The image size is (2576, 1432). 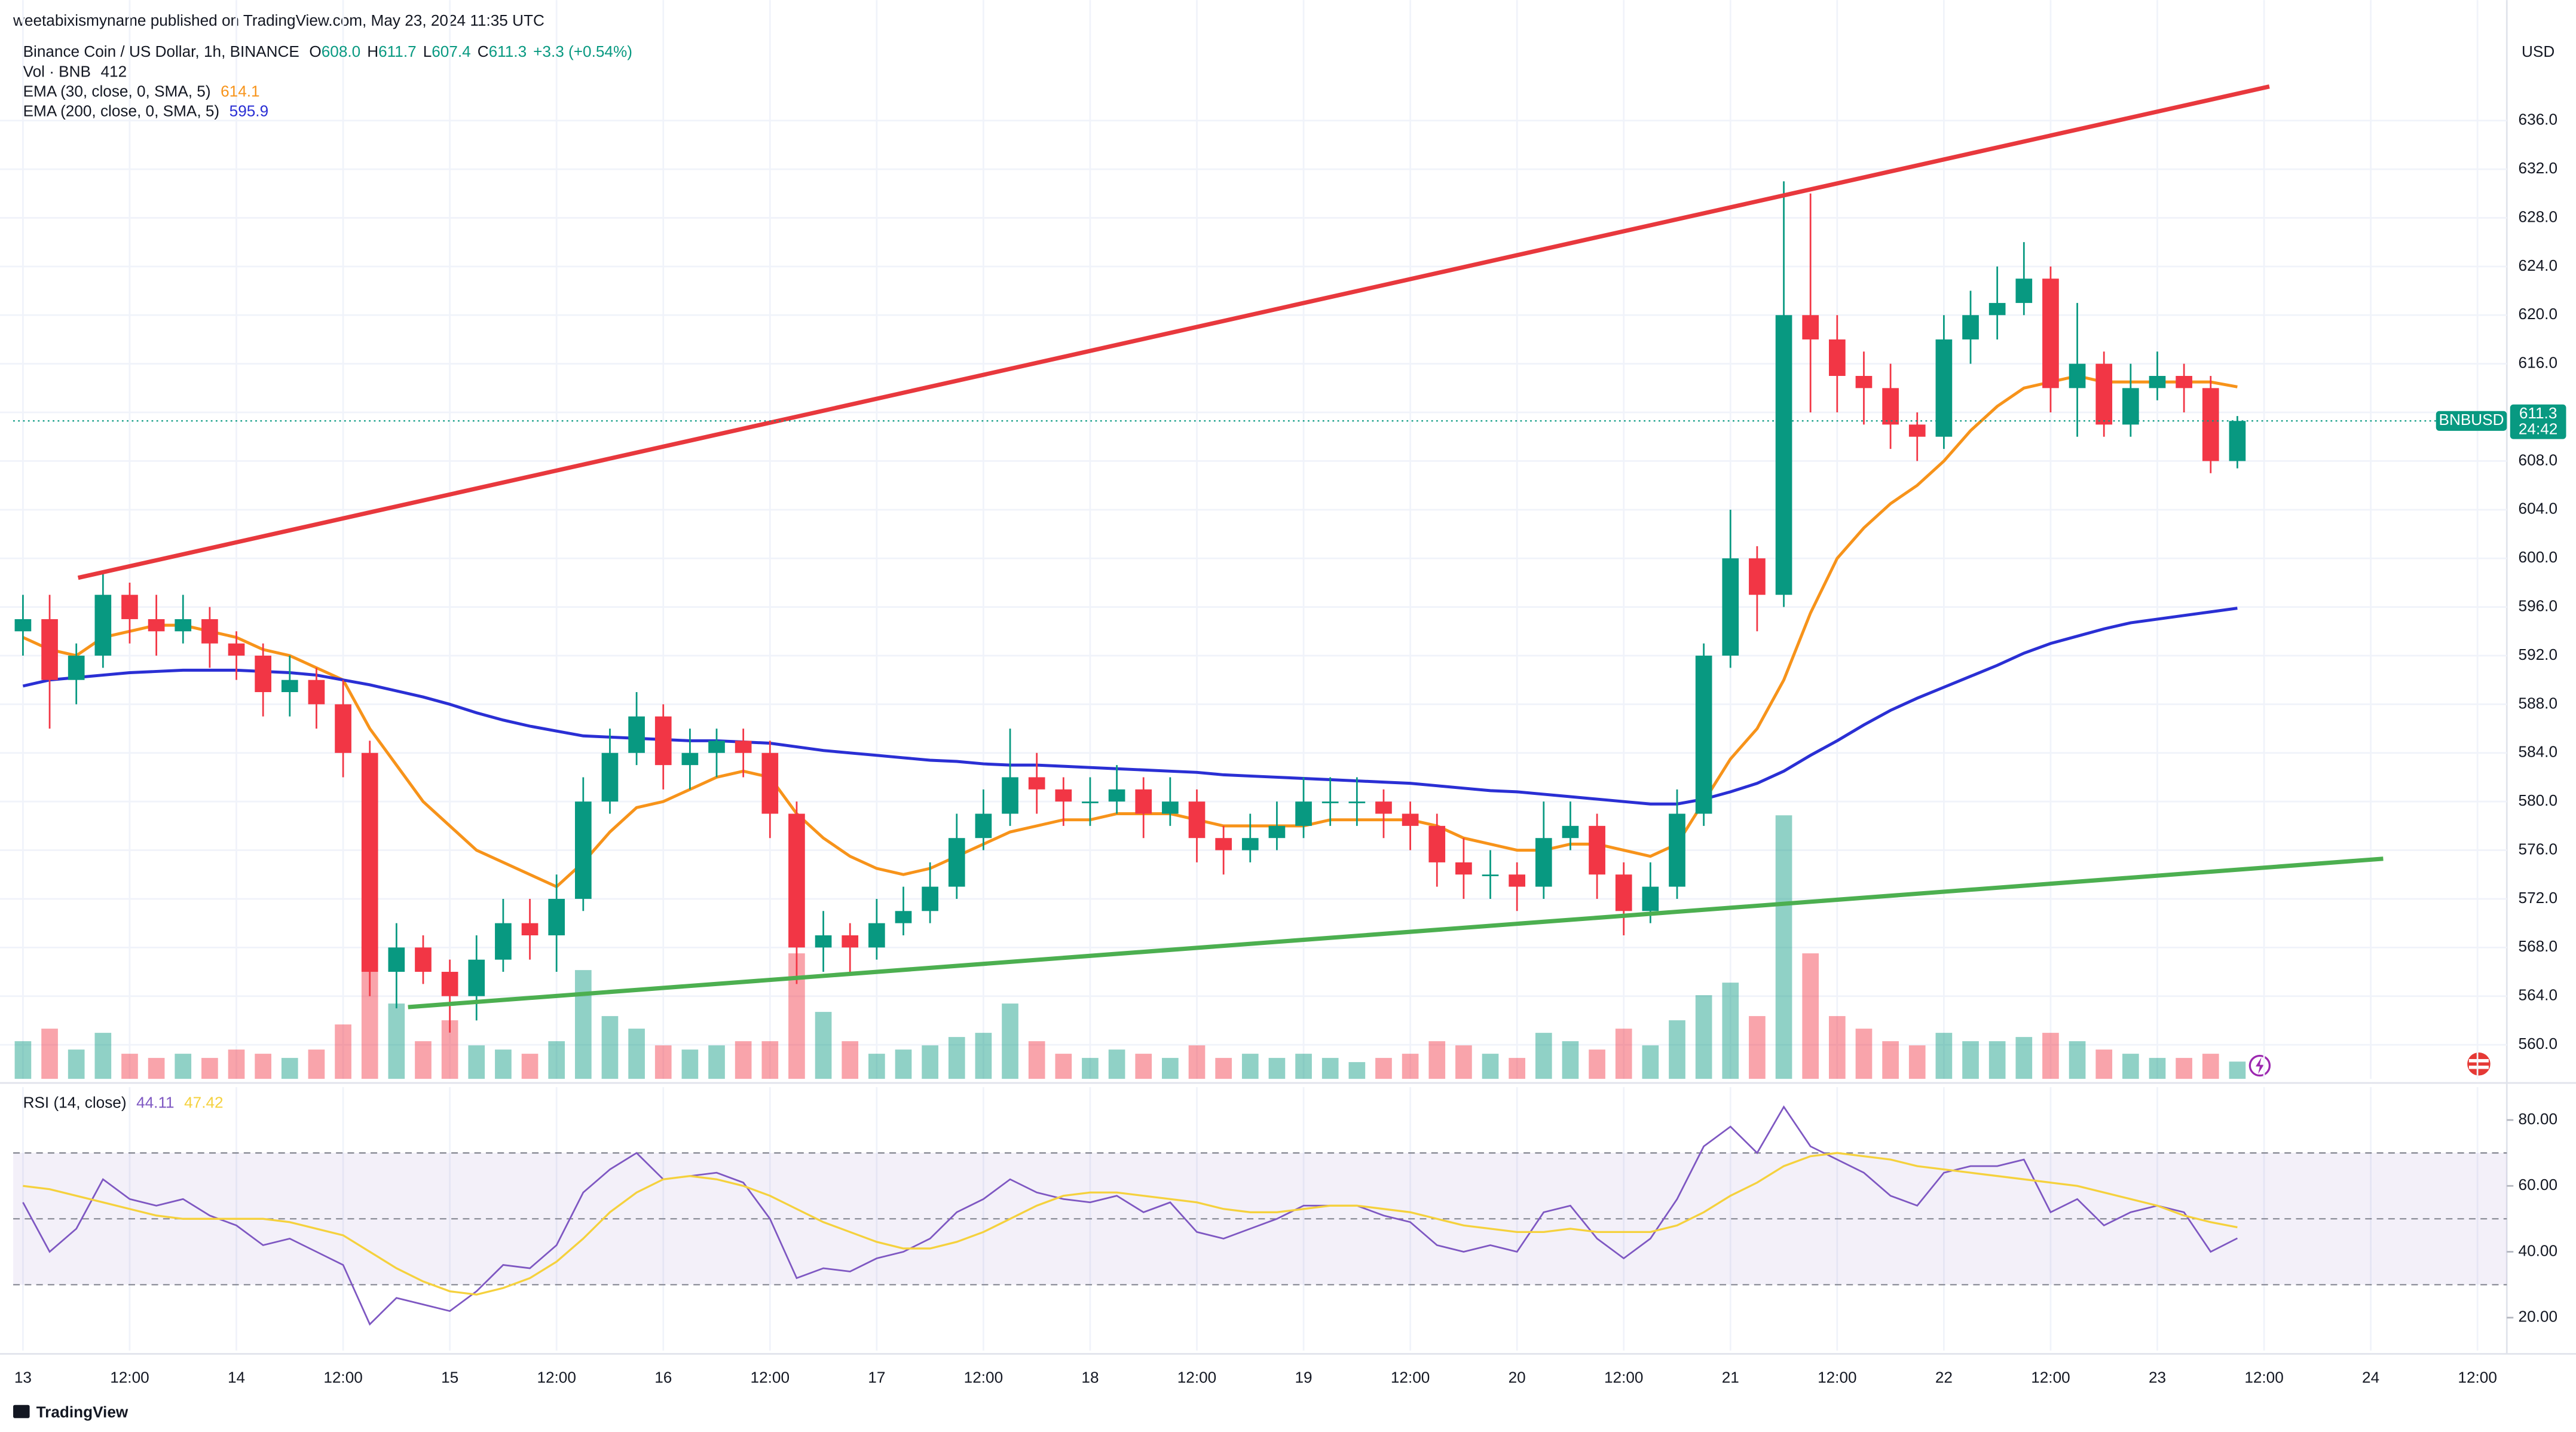 What do you see at coordinates (2538, 216) in the screenshot?
I see `y-tick-label: 628.0` at bounding box center [2538, 216].